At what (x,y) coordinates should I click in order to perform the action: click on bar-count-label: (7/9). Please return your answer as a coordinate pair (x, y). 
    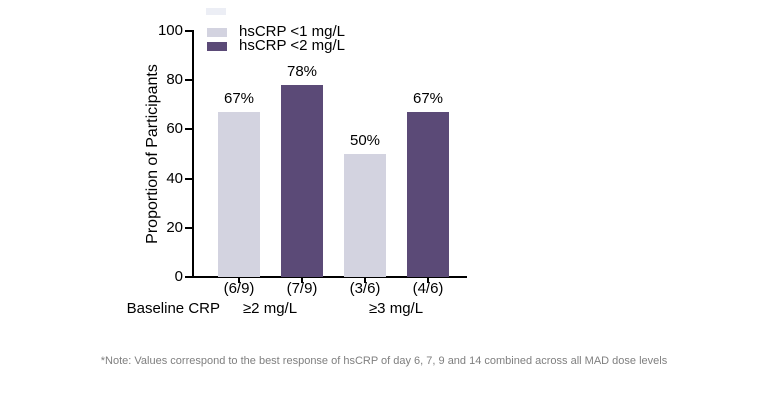
    Looking at the image, I should click on (302, 288).